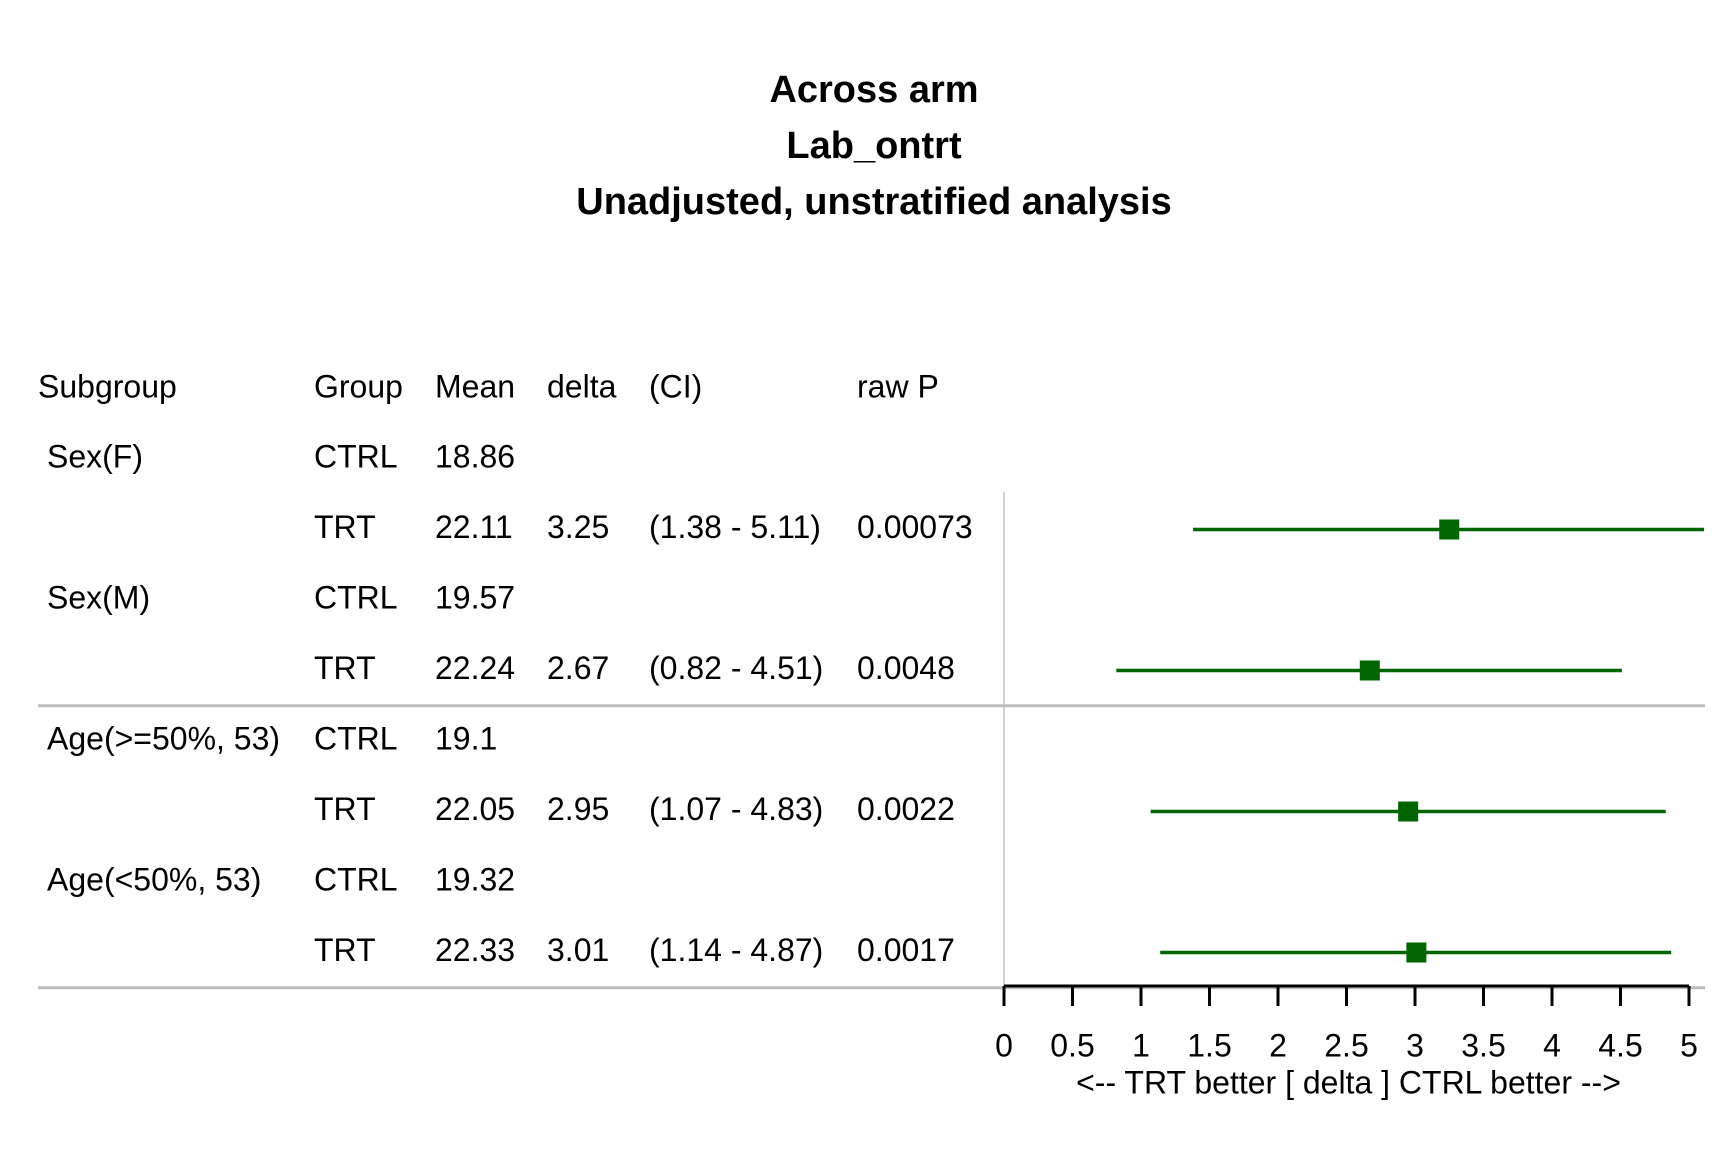 This screenshot has width=1728, height=1152. I want to click on mean-value: 22.33, so click(475, 950).